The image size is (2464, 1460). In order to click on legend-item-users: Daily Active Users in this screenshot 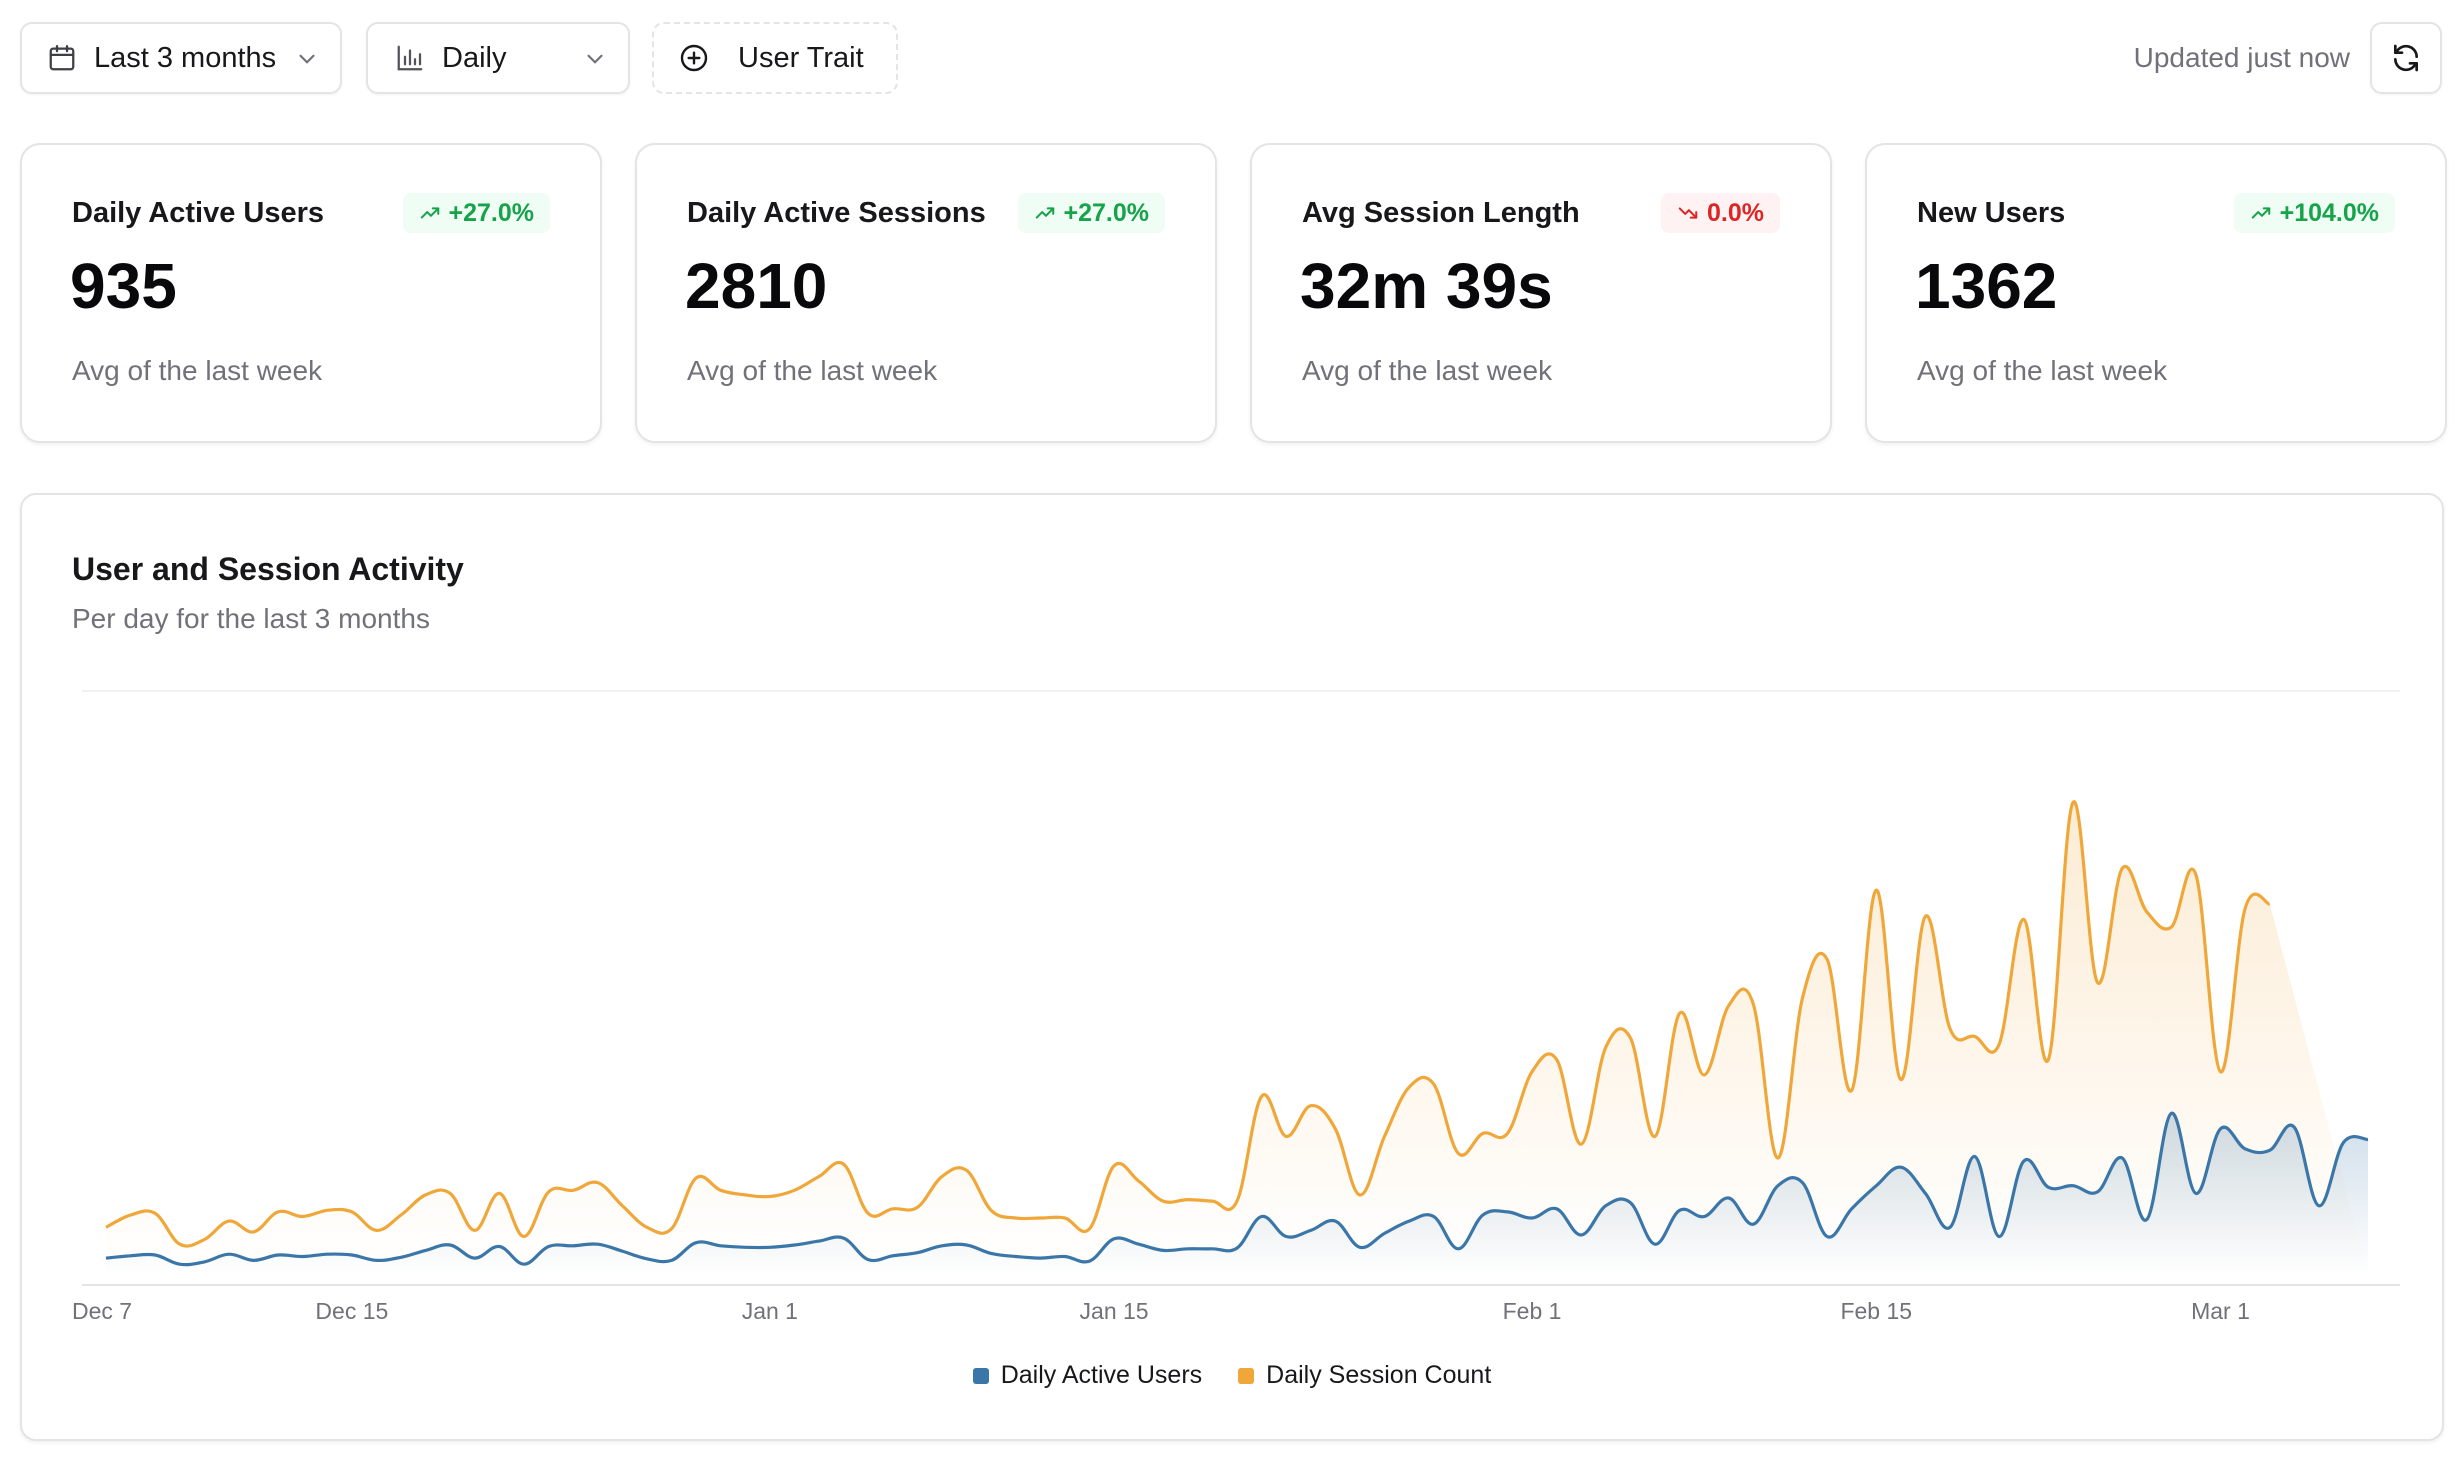, I will do `click(1087, 1375)`.